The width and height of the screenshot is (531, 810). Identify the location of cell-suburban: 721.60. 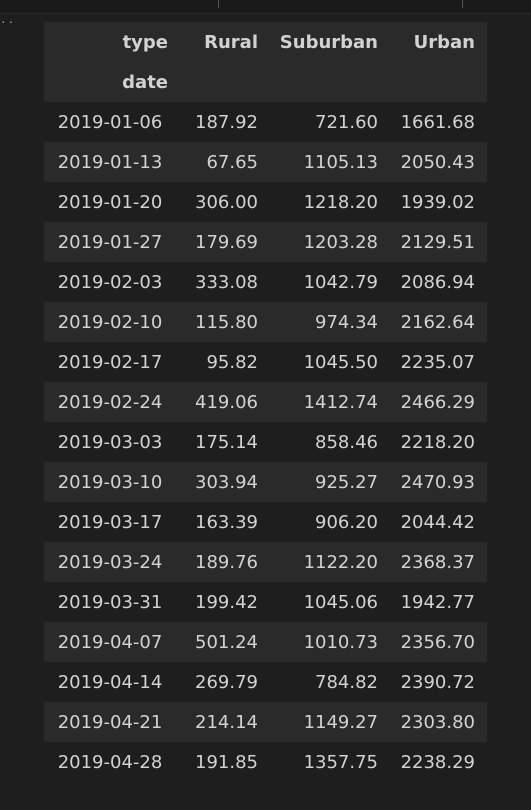
(318, 122).